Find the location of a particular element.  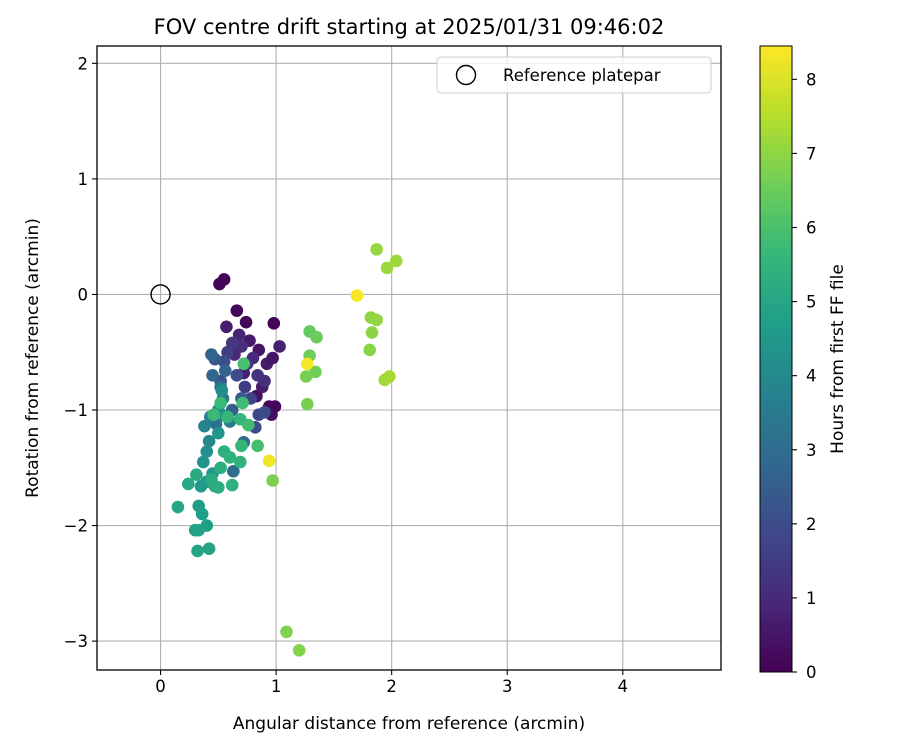

x-axis-label: Angular distance from reference (arcmin) is located at coordinates (409, 724).